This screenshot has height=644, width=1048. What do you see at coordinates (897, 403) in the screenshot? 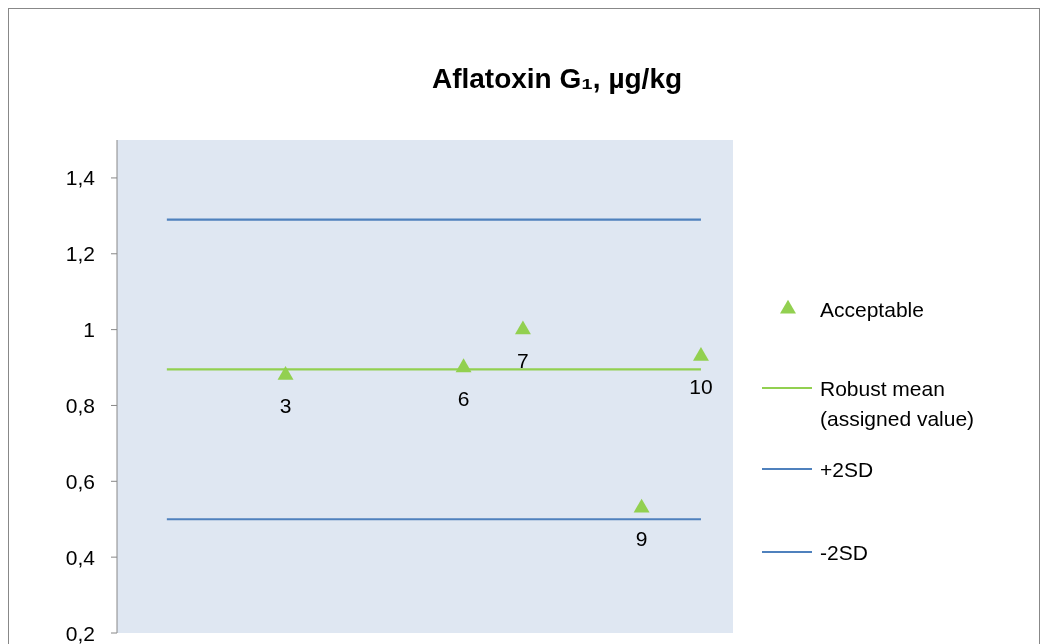
I see `legend-label: Robust mean (assigned value)` at bounding box center [897, 403].